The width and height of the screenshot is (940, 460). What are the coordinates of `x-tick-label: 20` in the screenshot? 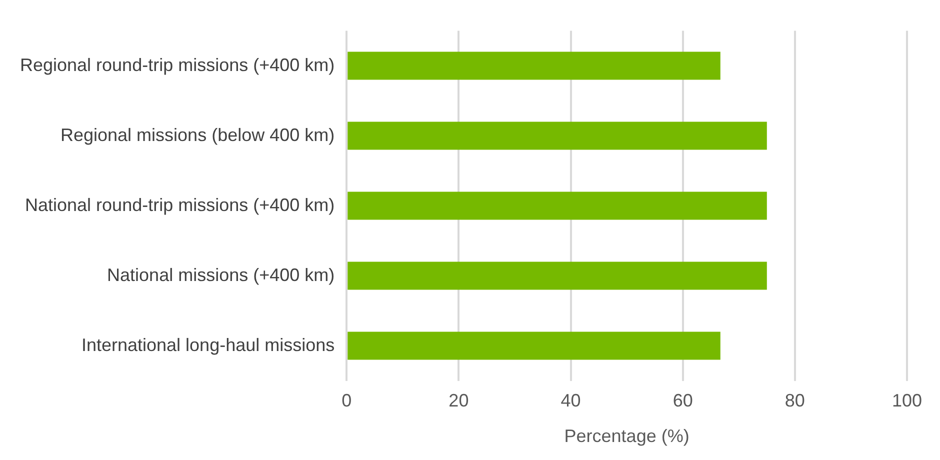 It's located at (458, 400).